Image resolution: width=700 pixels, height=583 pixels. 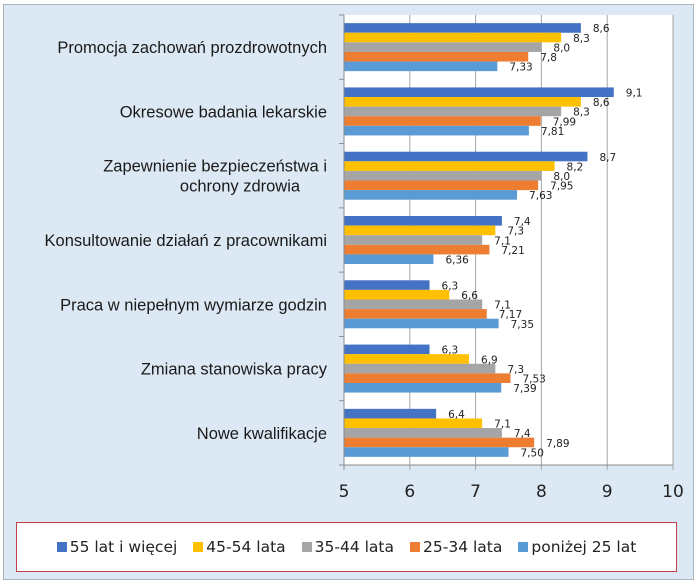 What do you see at coordinates (193, 305) in the screenshot?
I see `category-label: Praca w niepełnym wymiarze godzin` at bounding box center [193, 305].